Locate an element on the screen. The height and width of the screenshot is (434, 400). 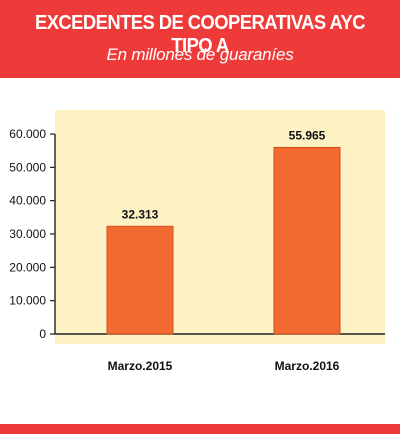
y-tick-label: 50.000 is located at coordinates (27, 167).